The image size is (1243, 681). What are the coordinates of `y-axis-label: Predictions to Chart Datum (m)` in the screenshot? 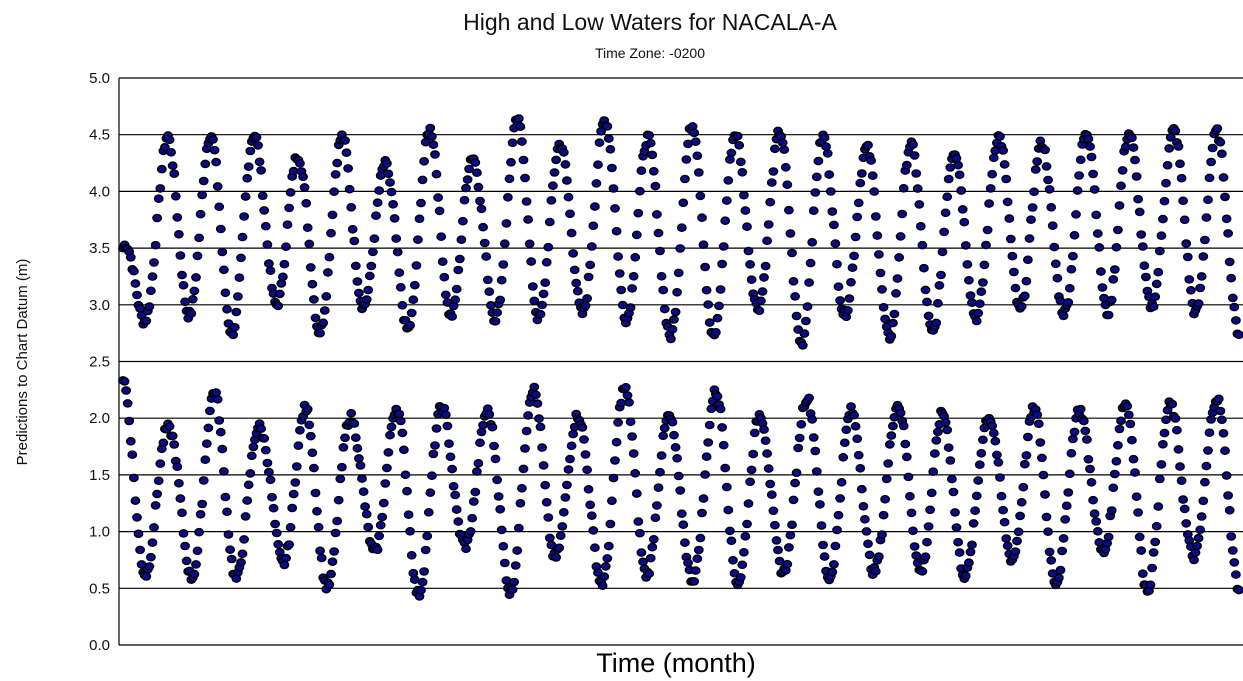 It's located at (22, 362).